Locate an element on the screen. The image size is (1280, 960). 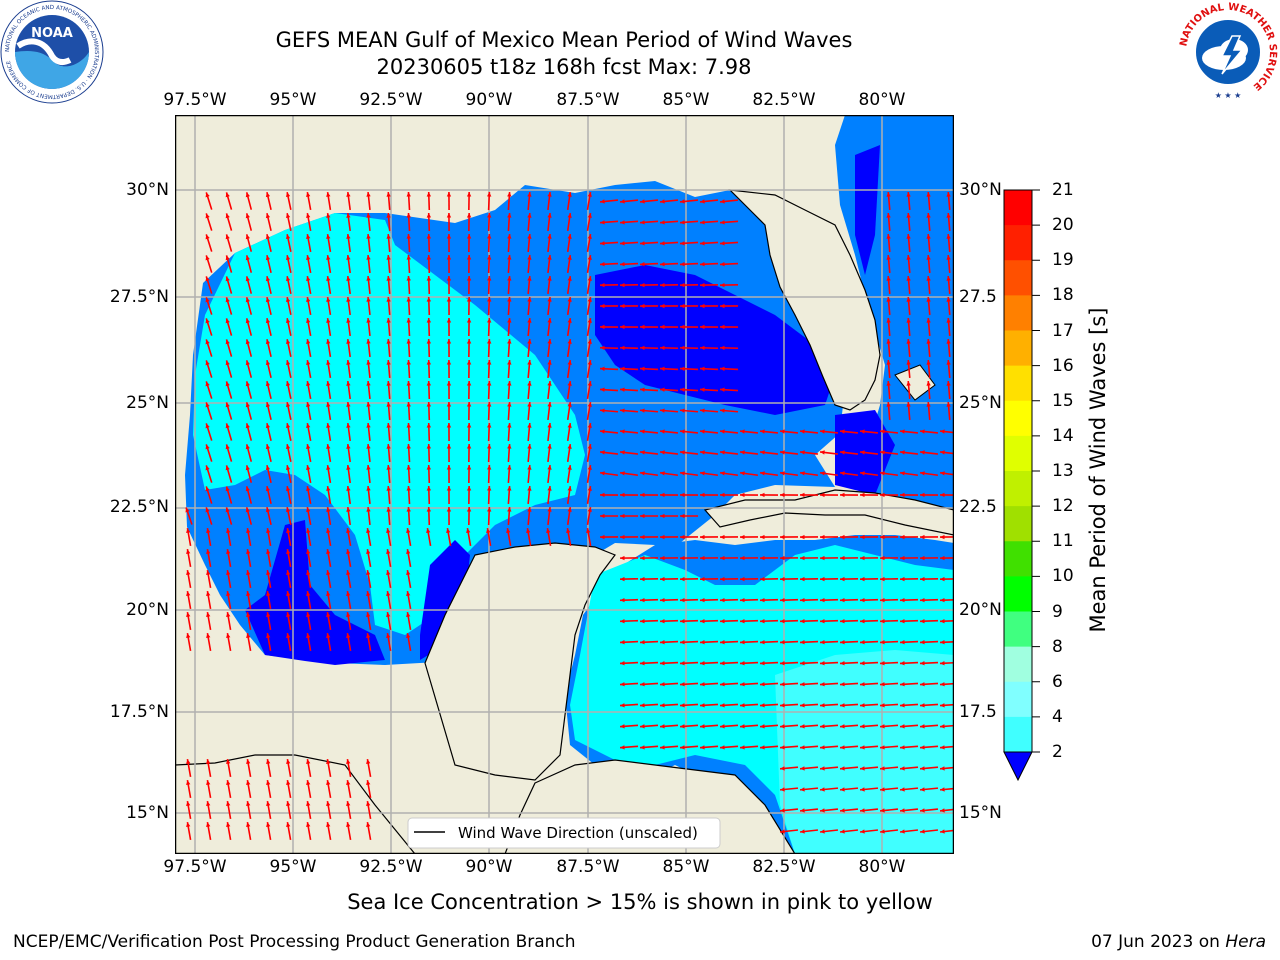
colorbar-tick-label: 17 is located at coordinates (1063, 330).